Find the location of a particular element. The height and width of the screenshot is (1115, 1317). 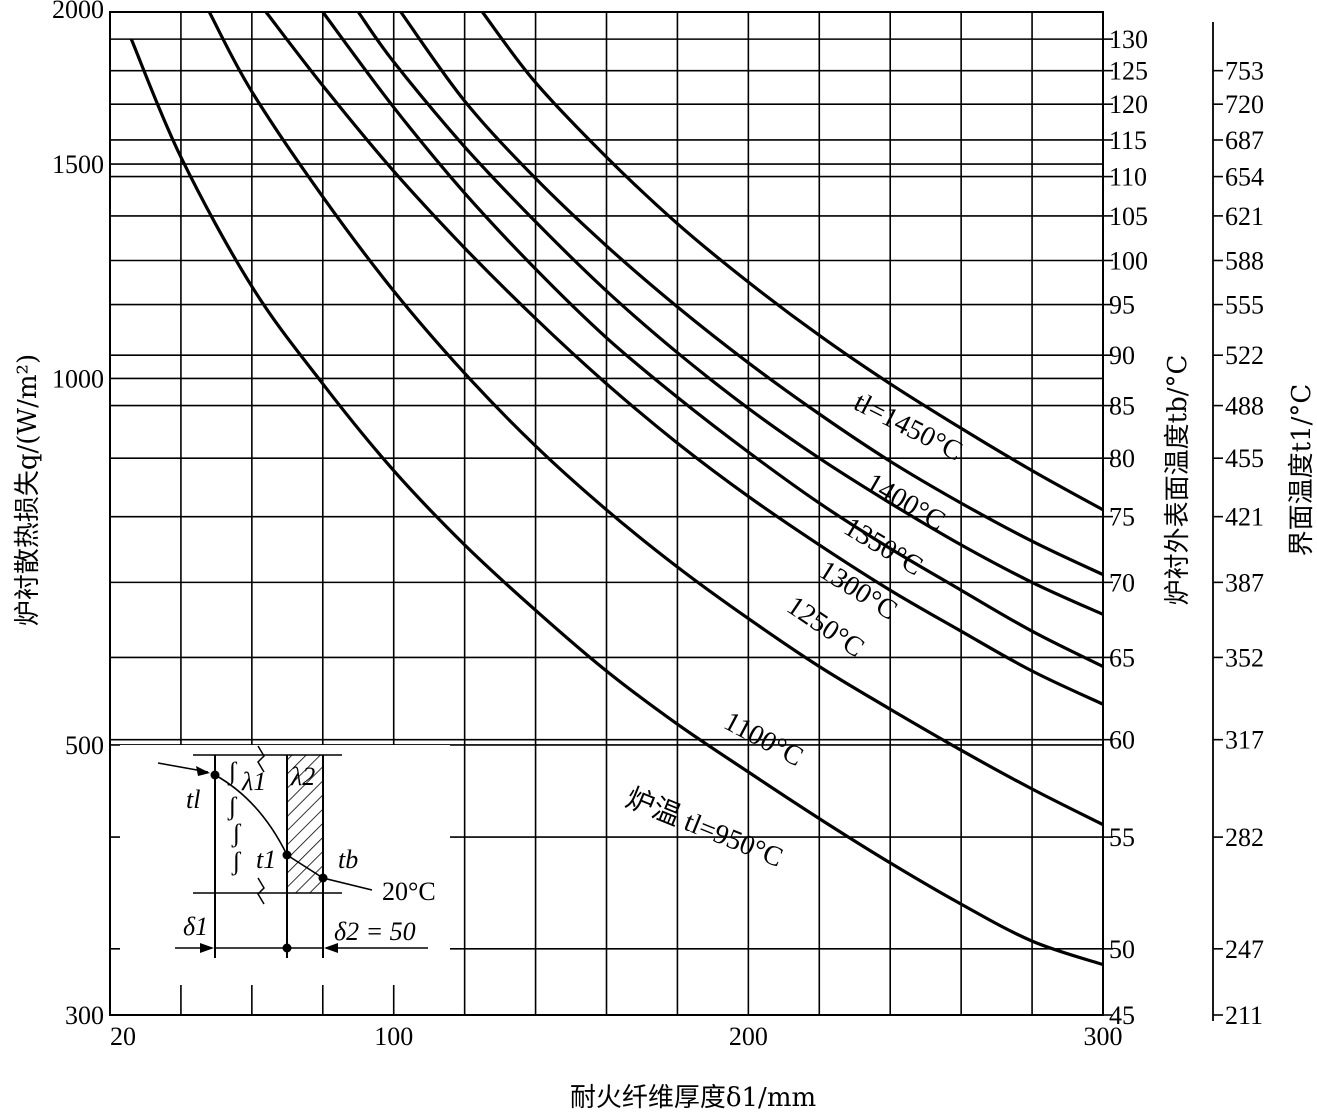

break-mark-top is located at coordinates (261, 759).